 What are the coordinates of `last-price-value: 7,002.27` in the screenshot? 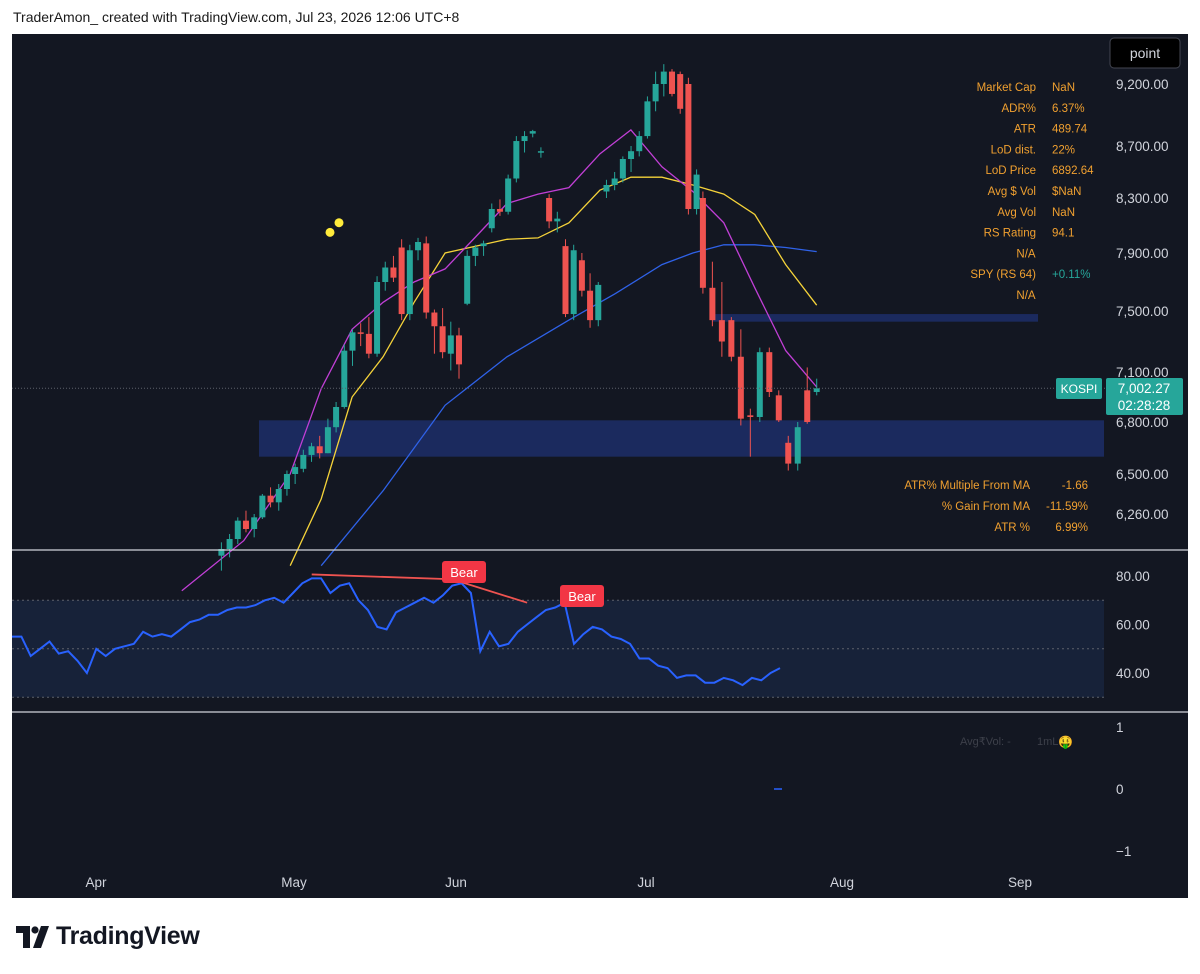 It's located at (1144, 388).